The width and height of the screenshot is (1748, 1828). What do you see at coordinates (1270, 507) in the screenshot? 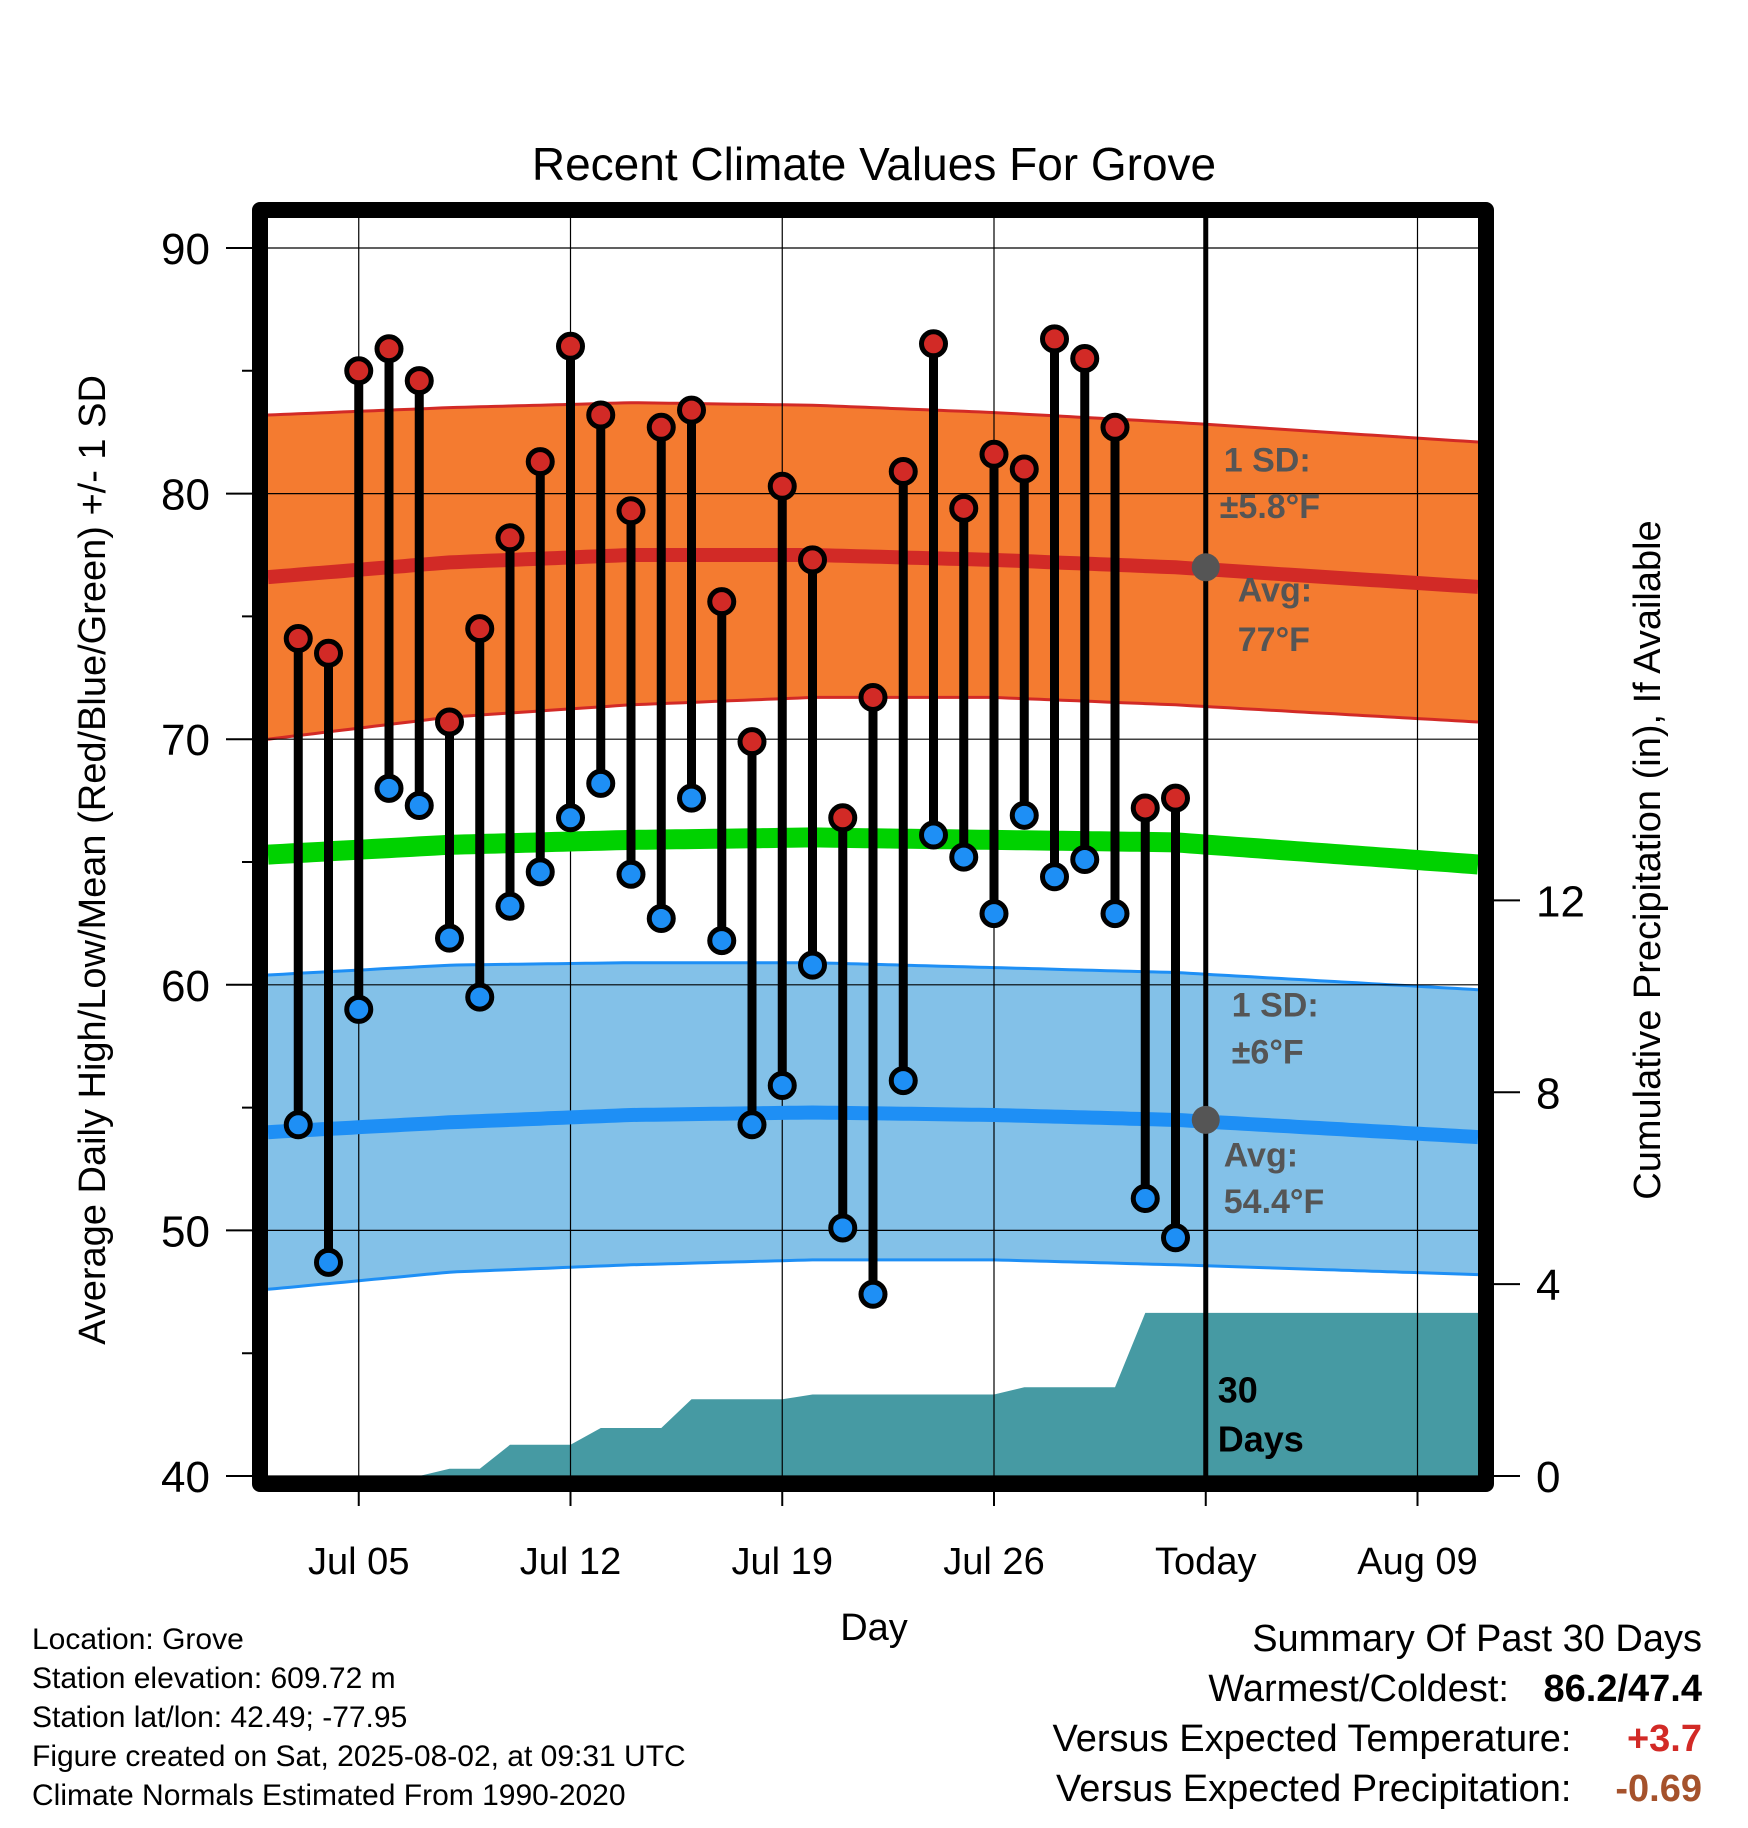
I see `high-sd-value: ±5.8°F` at bounding box center [1270, 507].